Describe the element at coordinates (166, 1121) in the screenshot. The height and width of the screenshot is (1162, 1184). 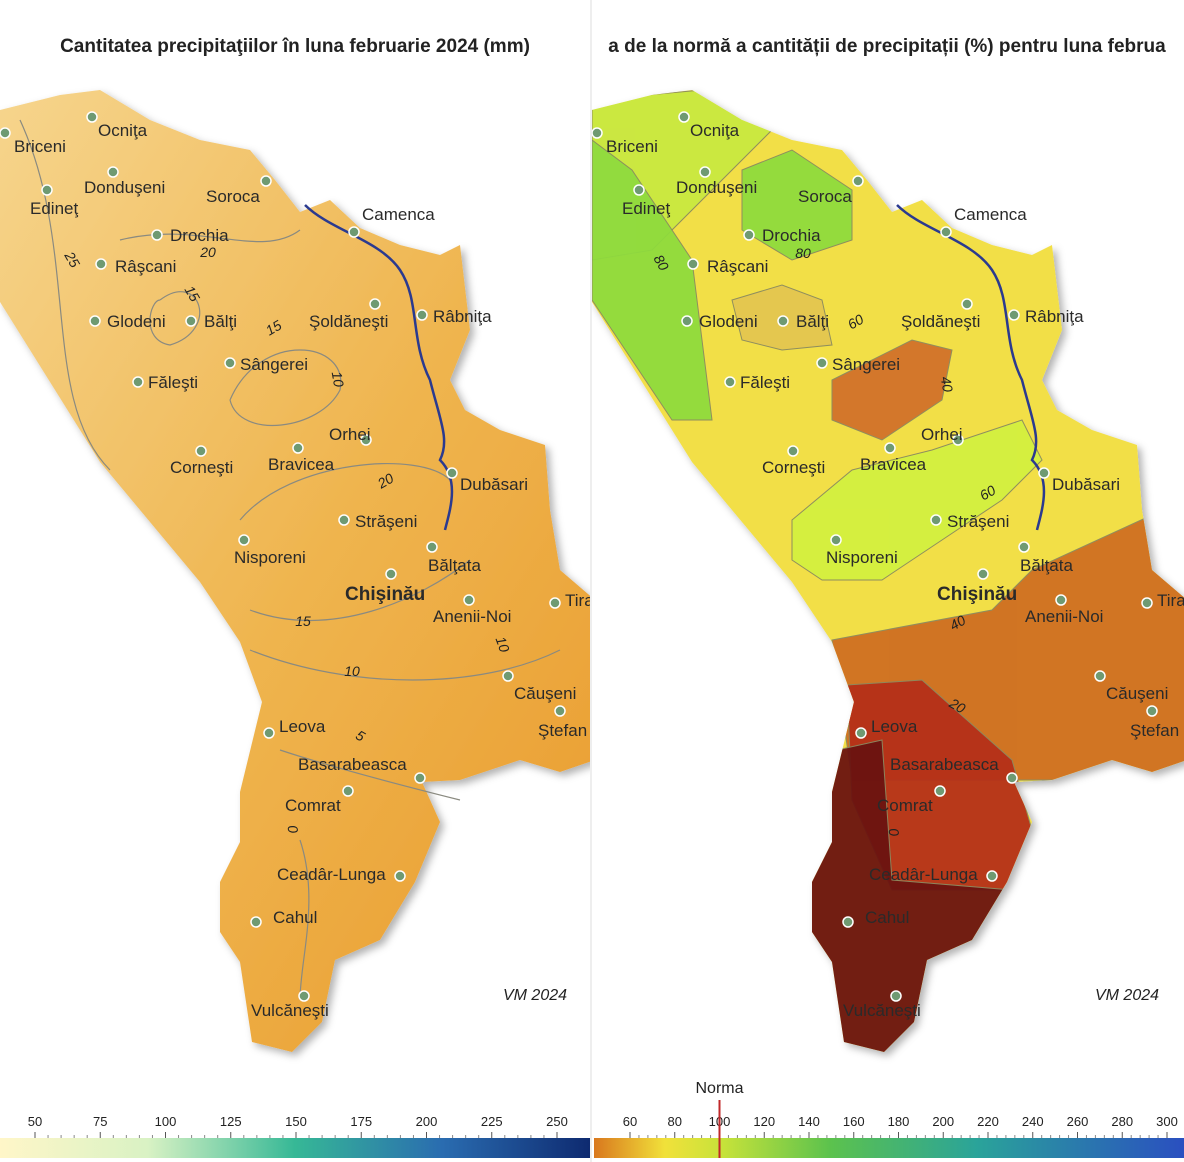
I see `legend-tick-label: 100` at that location.